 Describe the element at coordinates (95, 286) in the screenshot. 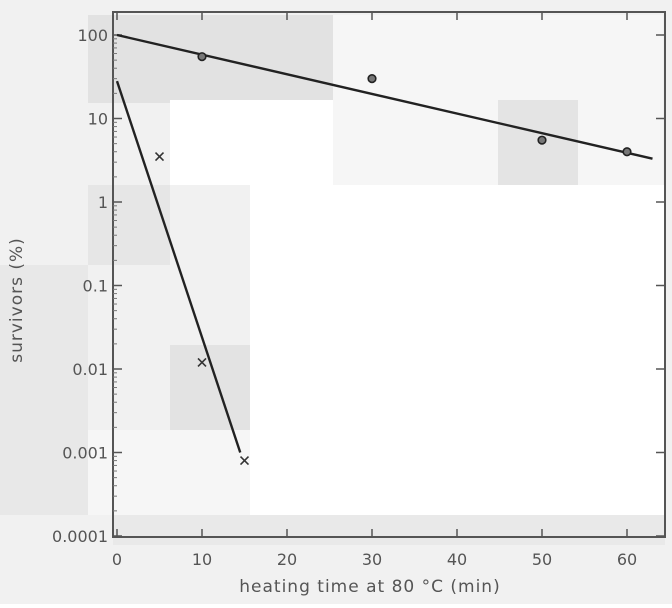

I see `y-tick-label: 0.1` at that location.